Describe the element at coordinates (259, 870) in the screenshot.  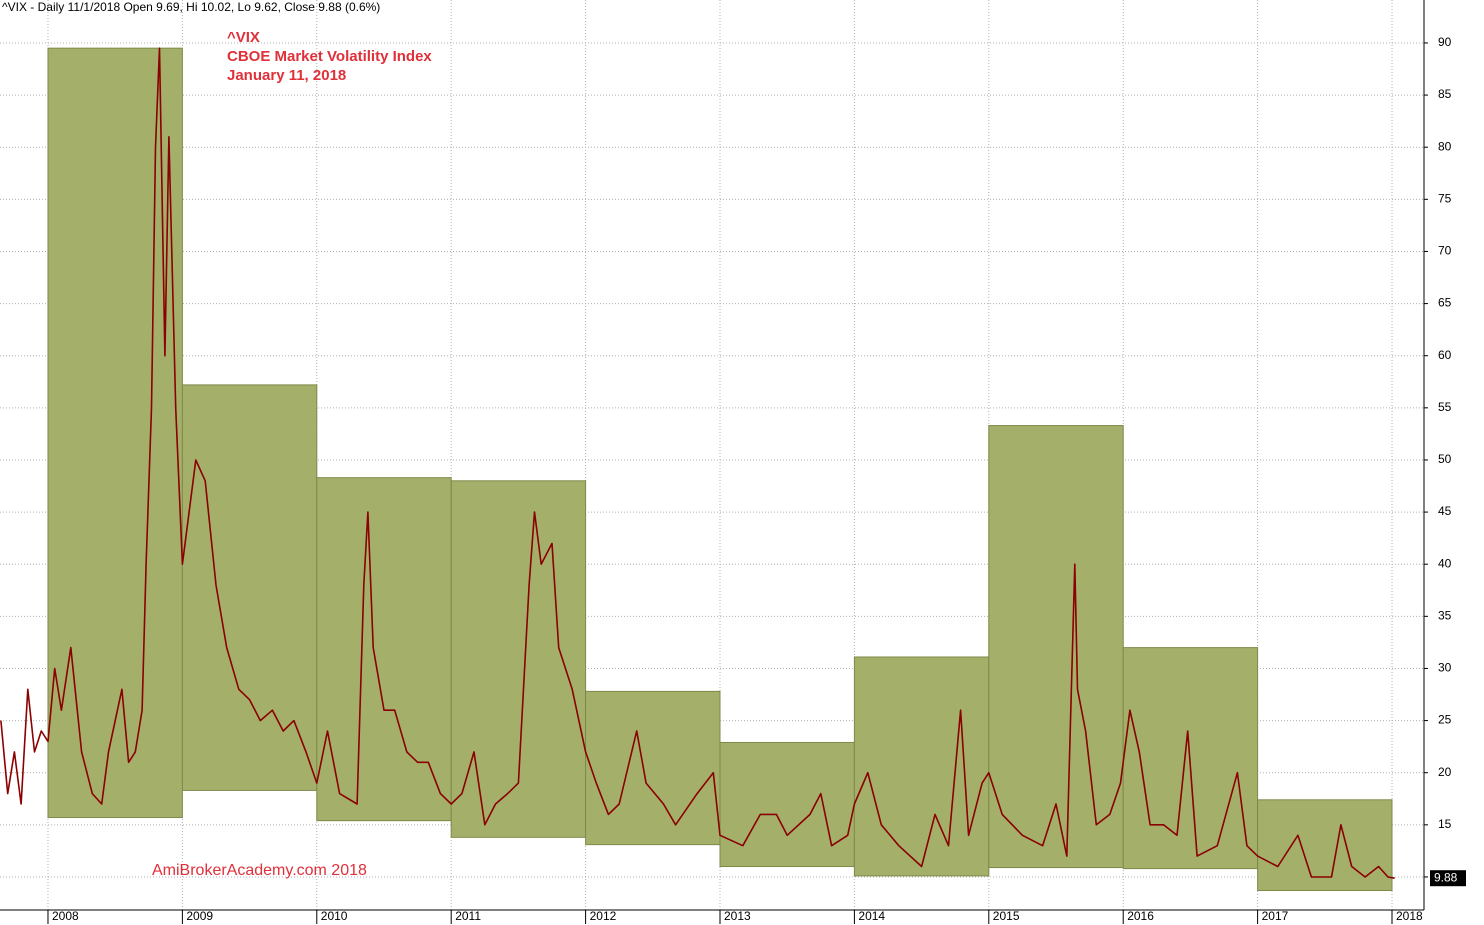
I see `watermark: AmiBrokerAcademy.com 2018` at that location.